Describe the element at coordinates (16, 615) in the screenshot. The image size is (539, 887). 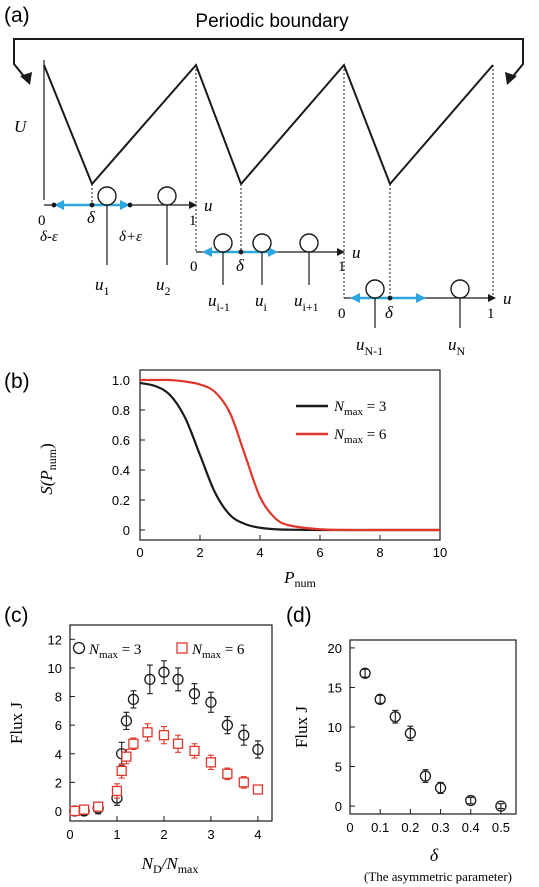
I see `panel-c-label: (c)` at that location.